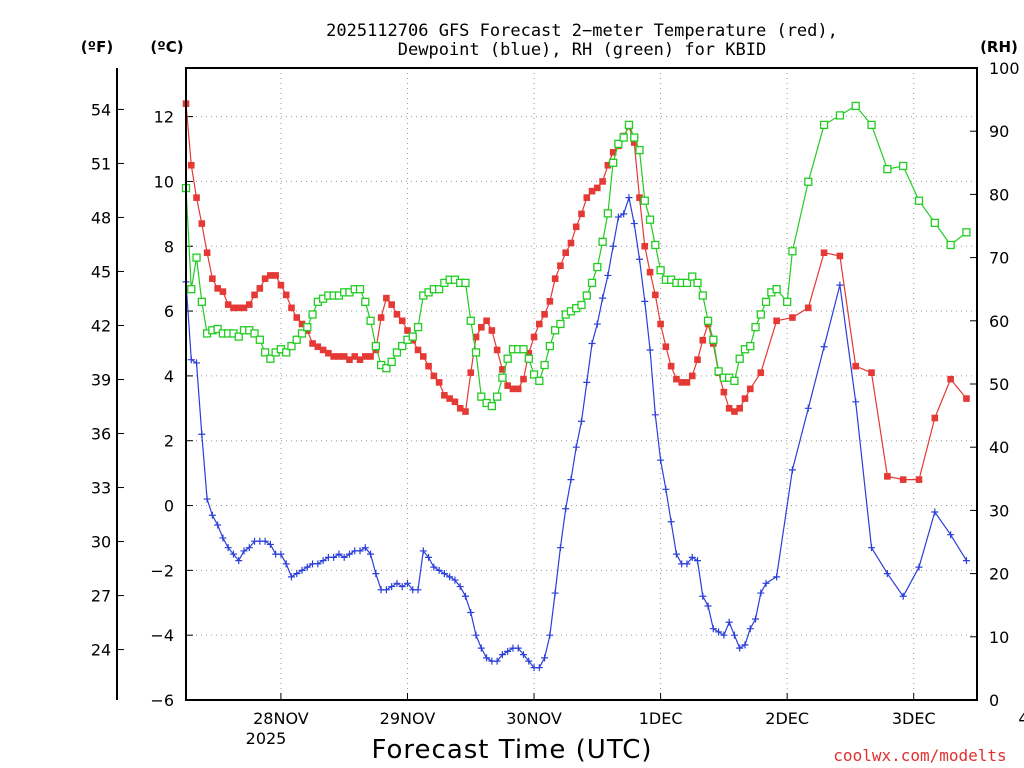 This screenshot has height=768, width=1024. I want to click on celsius-tick-label: 0, so click(169, 506).